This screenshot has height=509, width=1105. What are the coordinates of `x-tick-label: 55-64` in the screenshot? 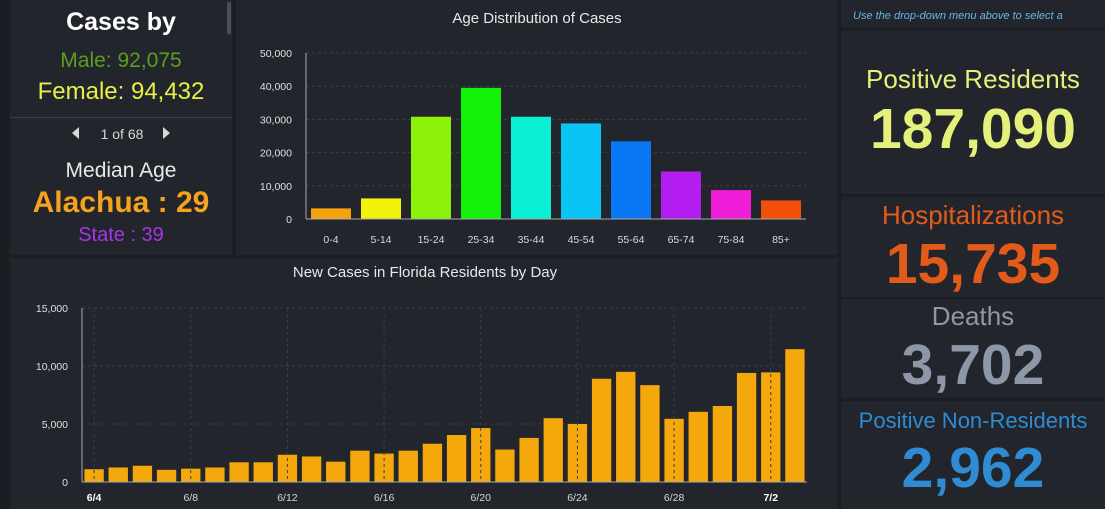 It's located at (631, 240).